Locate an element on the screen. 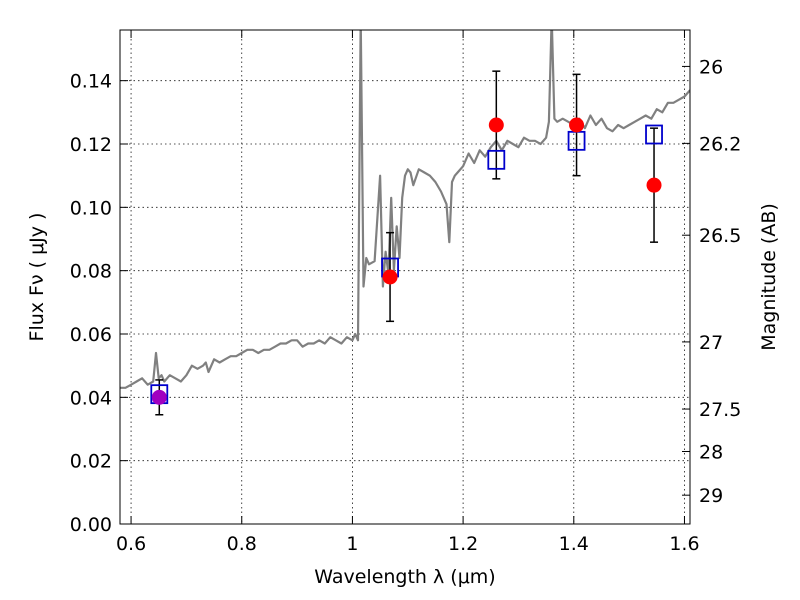 The image size is (800, 600). y2-tick-label: 26 is located at coordinates (711, 67).